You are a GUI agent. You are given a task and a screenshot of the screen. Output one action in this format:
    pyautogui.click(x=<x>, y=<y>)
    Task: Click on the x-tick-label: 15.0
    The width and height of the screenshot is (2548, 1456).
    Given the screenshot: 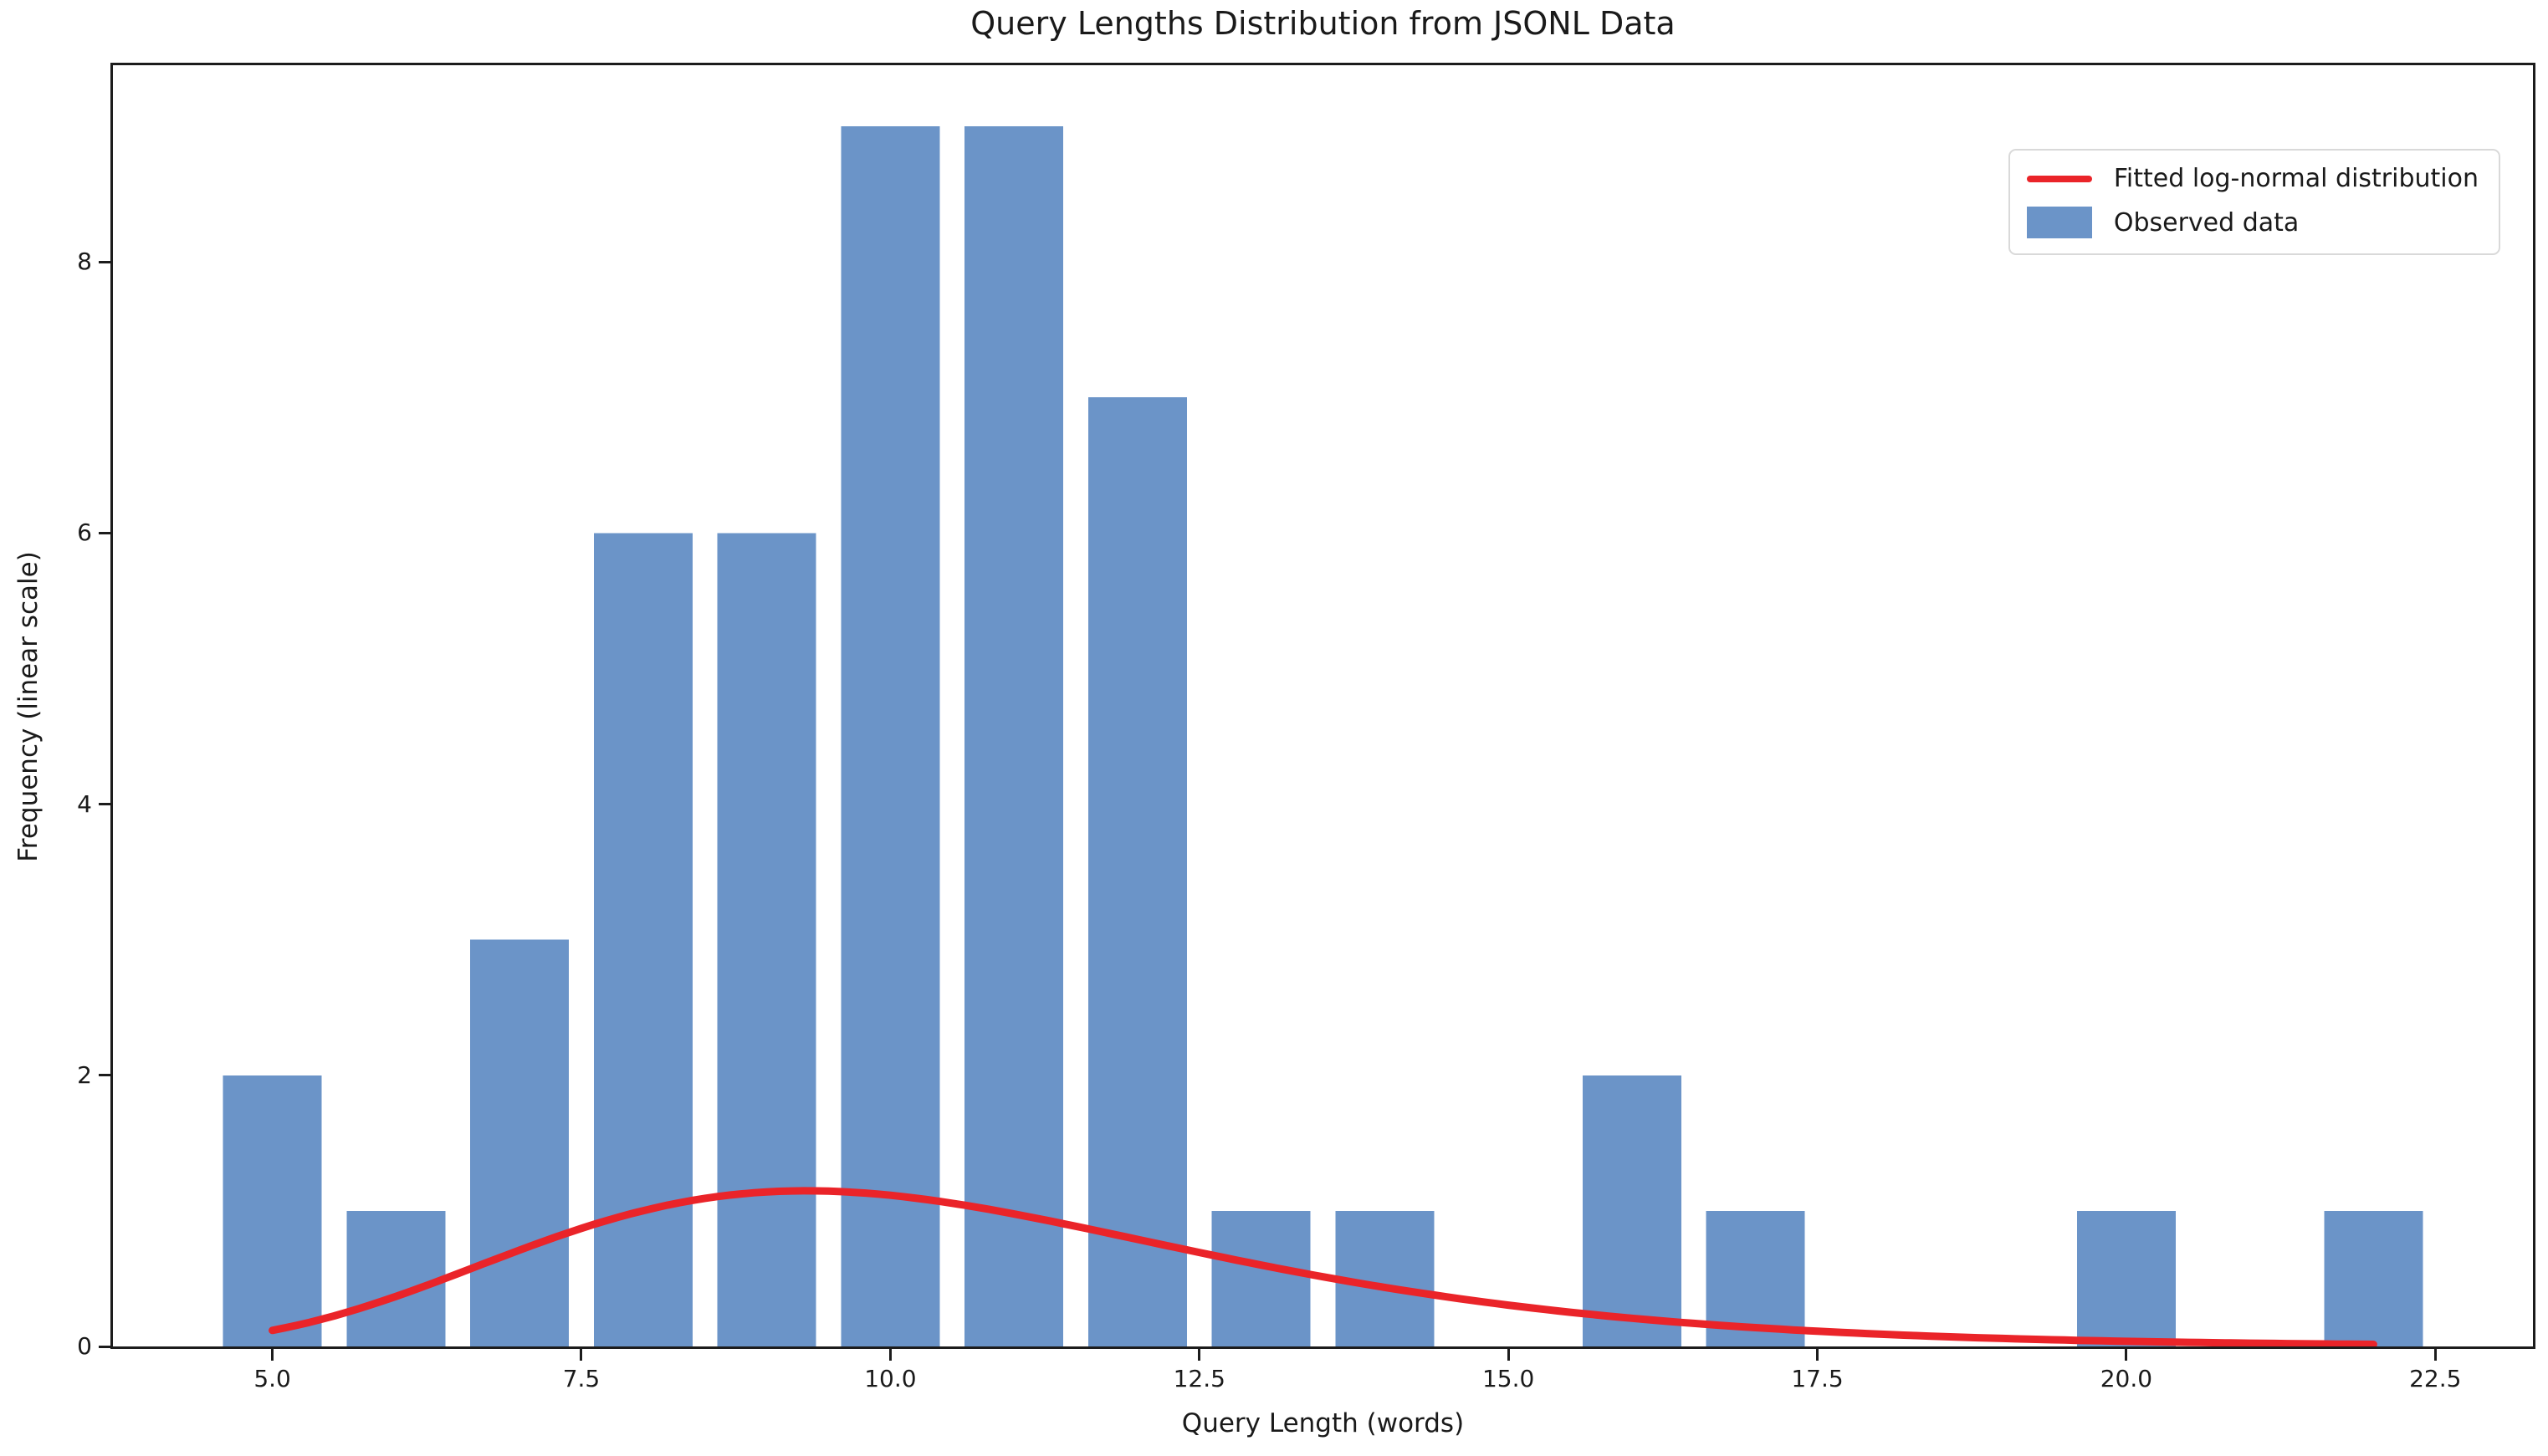 What is the action you would take?
    pyautogui.click(x=1508, y=1378)
    